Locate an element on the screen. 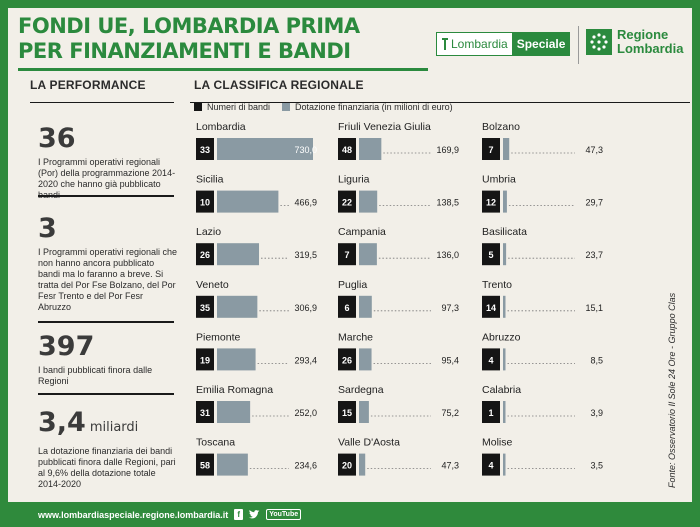  lombardia-speciale-logo: Lombardia Speciale is located at coordinates (503, 44).